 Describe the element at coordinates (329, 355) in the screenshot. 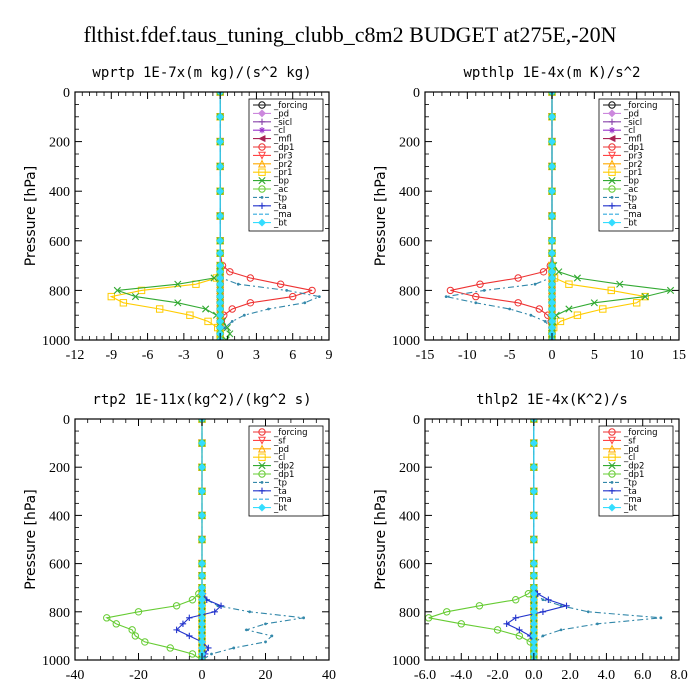

I see `x-tick-label: 9` at that location.